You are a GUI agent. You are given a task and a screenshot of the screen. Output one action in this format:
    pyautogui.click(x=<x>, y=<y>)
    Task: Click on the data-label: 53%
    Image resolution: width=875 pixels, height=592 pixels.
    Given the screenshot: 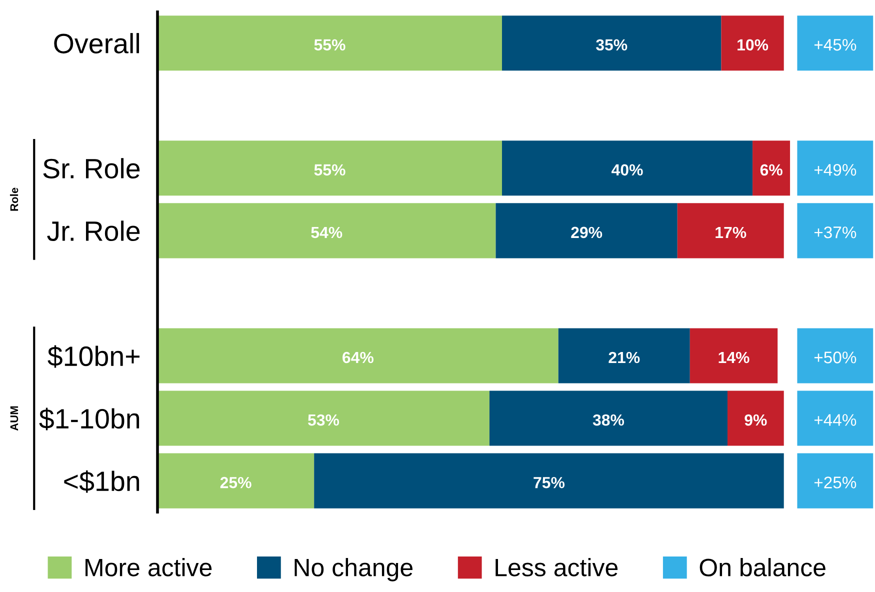 What is the action you would take?
    pyautogui.click(x=324, y=420)
    